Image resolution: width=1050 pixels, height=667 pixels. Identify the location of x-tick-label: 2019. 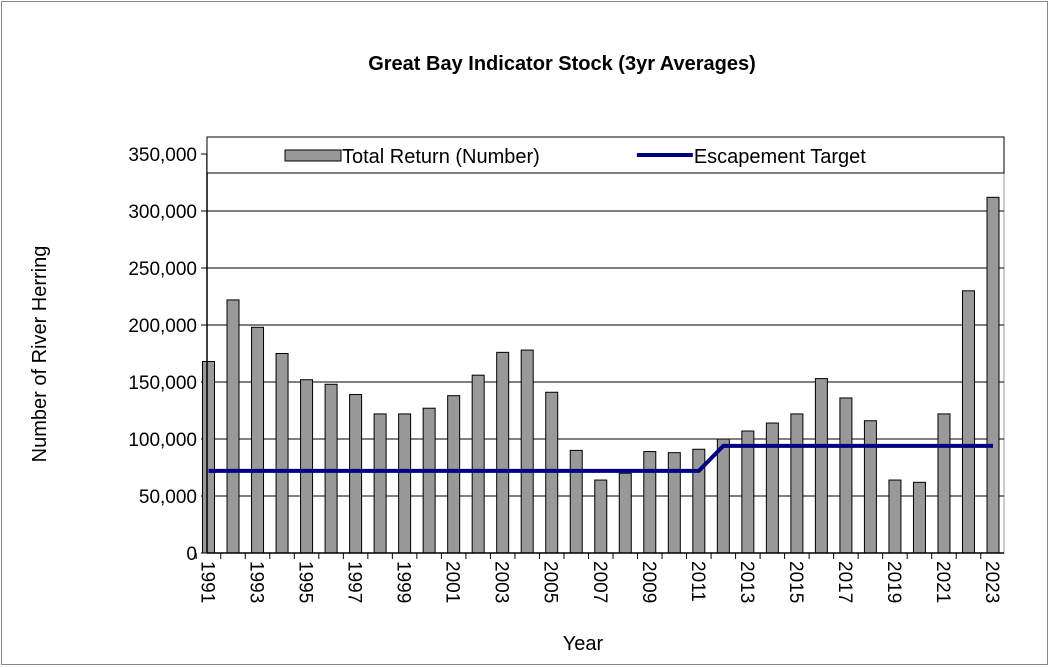
(893, 582).